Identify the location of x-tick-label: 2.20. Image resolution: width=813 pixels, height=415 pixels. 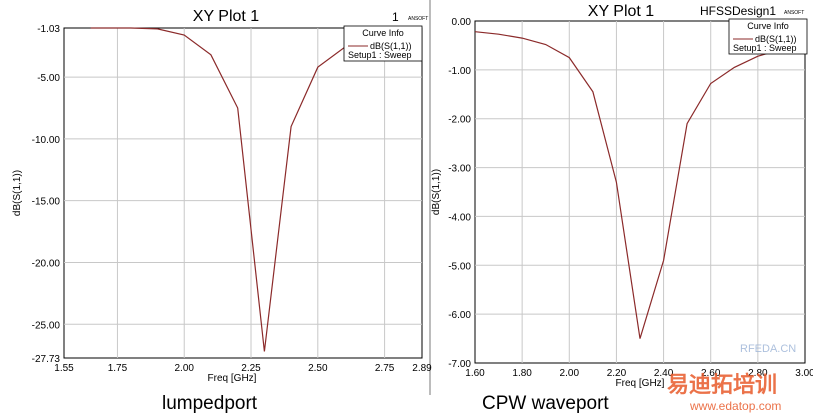
(617, 373).